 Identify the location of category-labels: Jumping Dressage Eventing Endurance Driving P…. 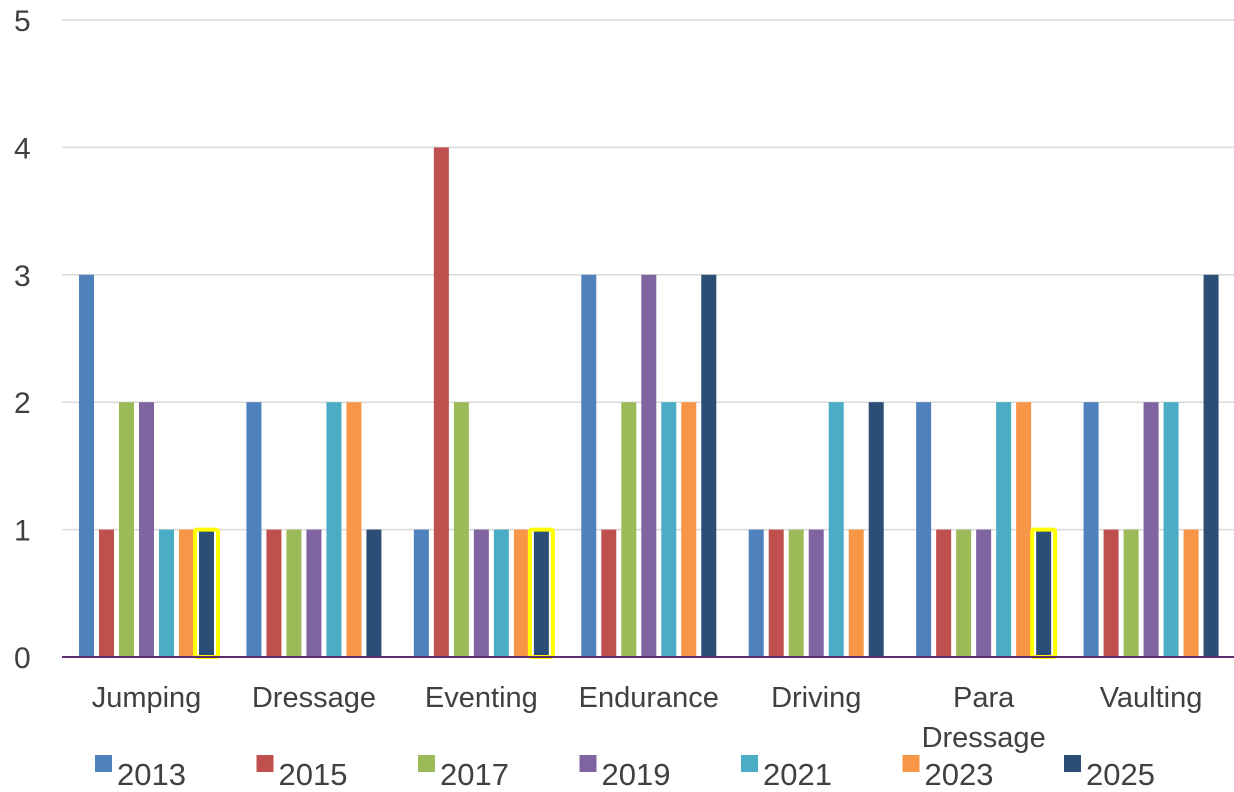
(647, 718).